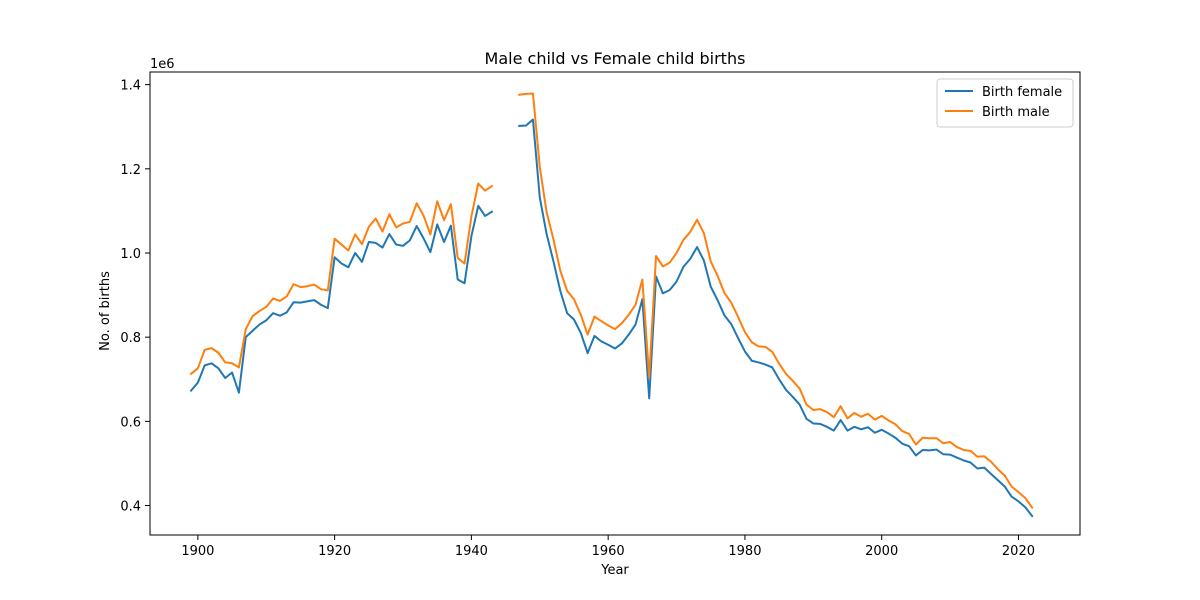 This screenshot has width=1200, height=600. What do you see at coordinates (162, 64) in the screenshot?
I see `y-offset-label: 1e6` at bounding box center [162, 64].